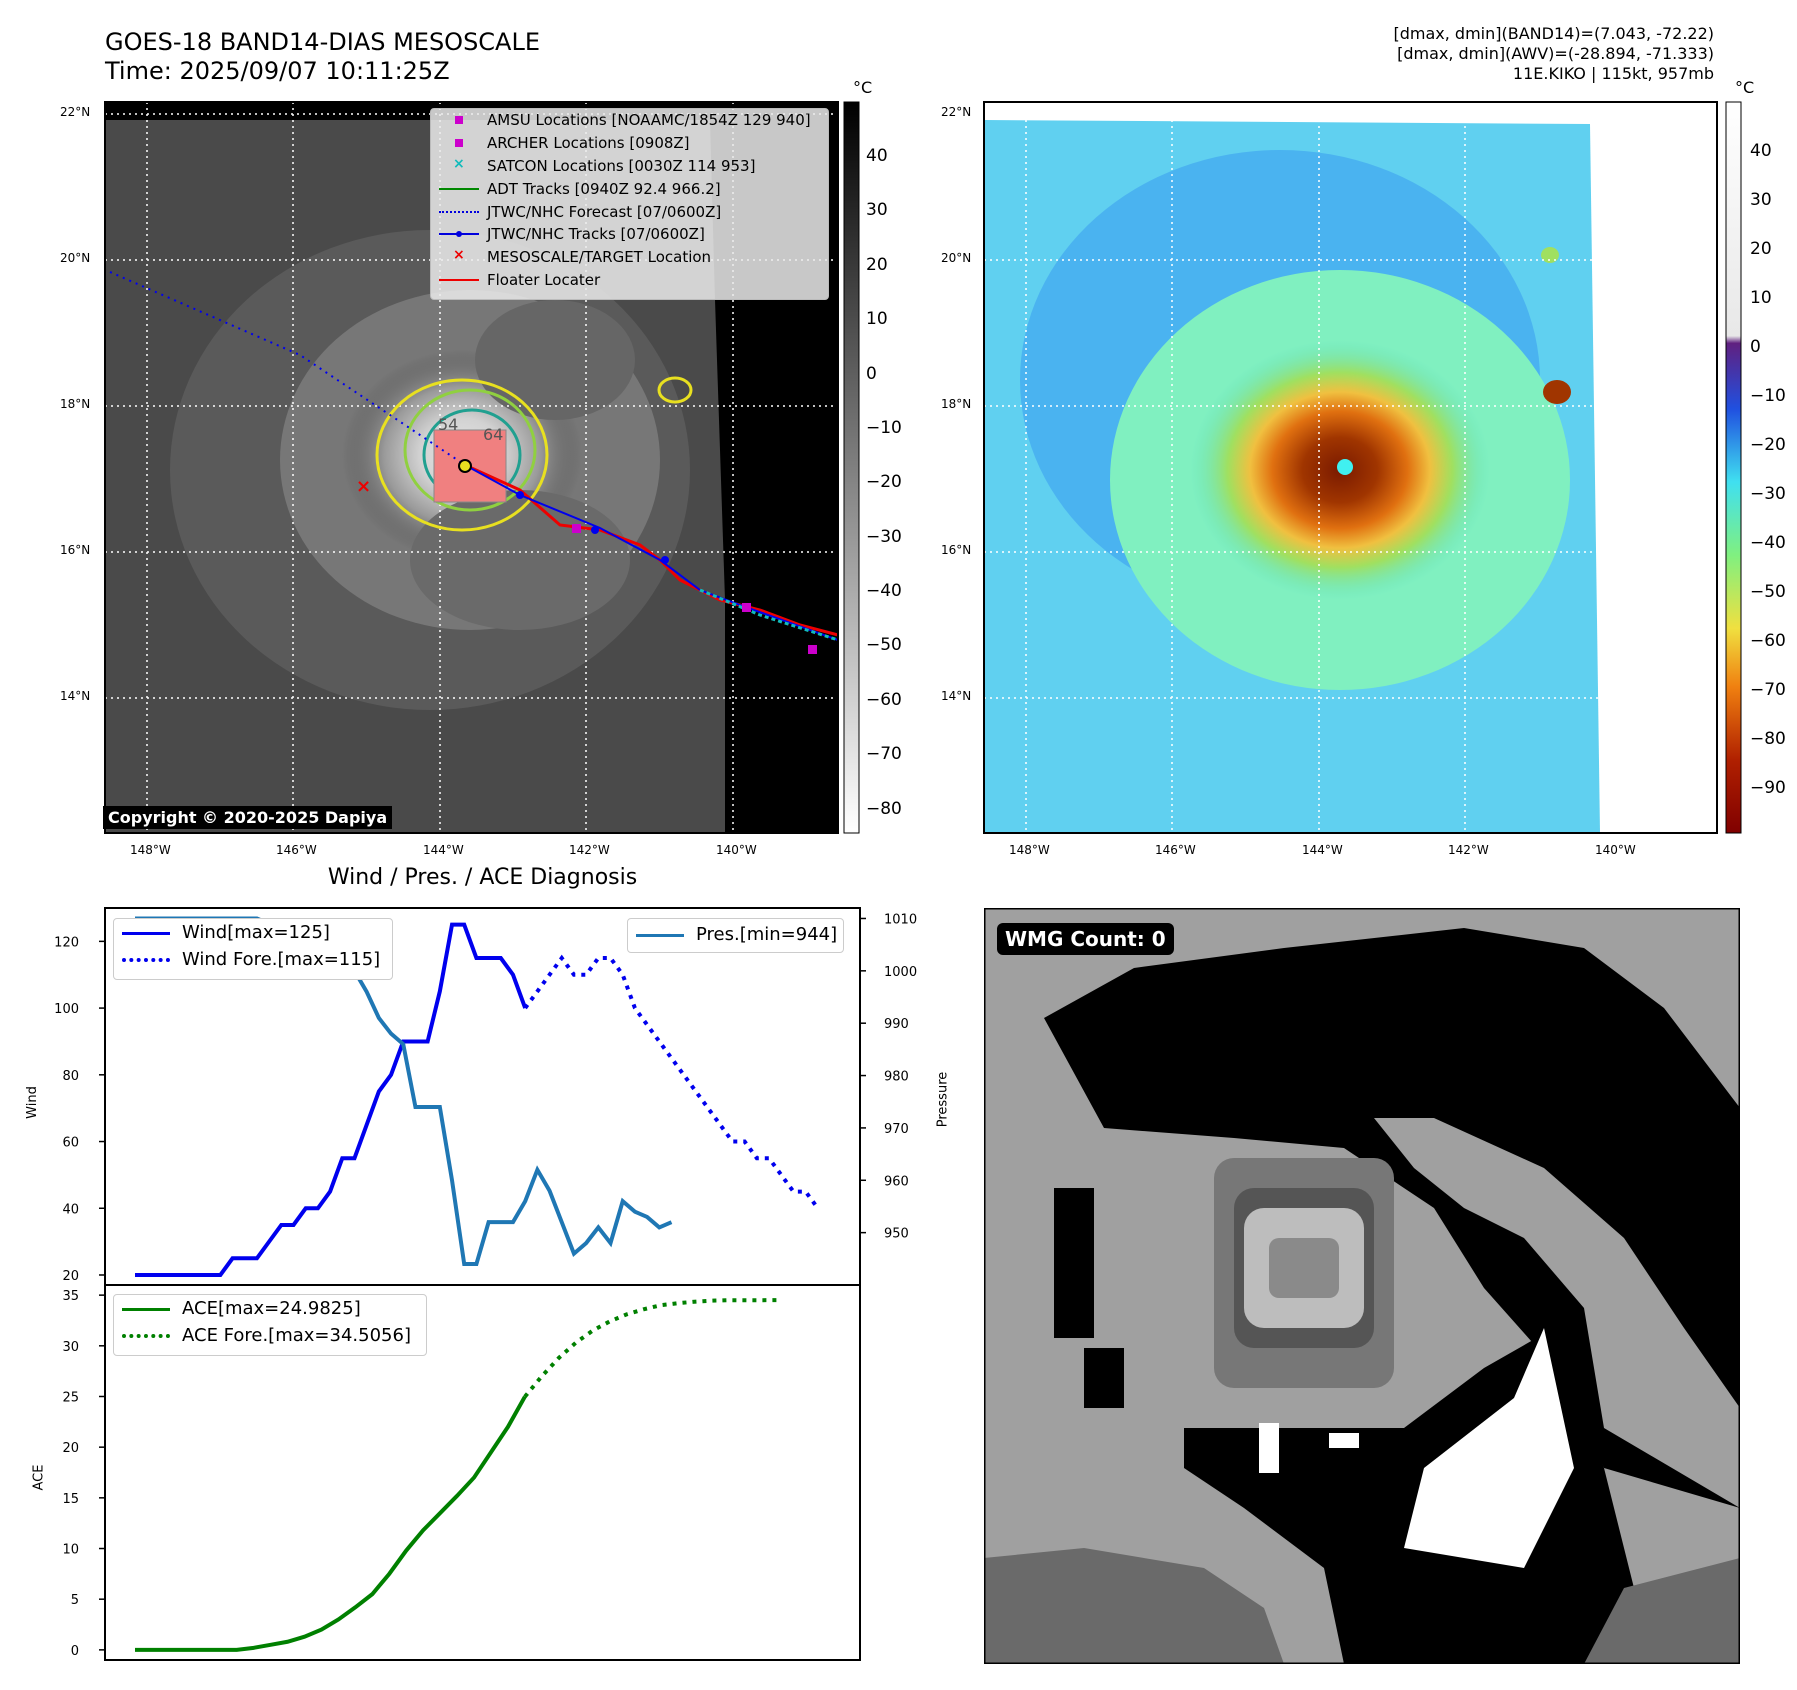 The width and height of the screenshot is (1797, 1690). Describe the element at coordinates (896, 1234) in the screenshot. I see `pressure-ytick-label: 950` at that location.